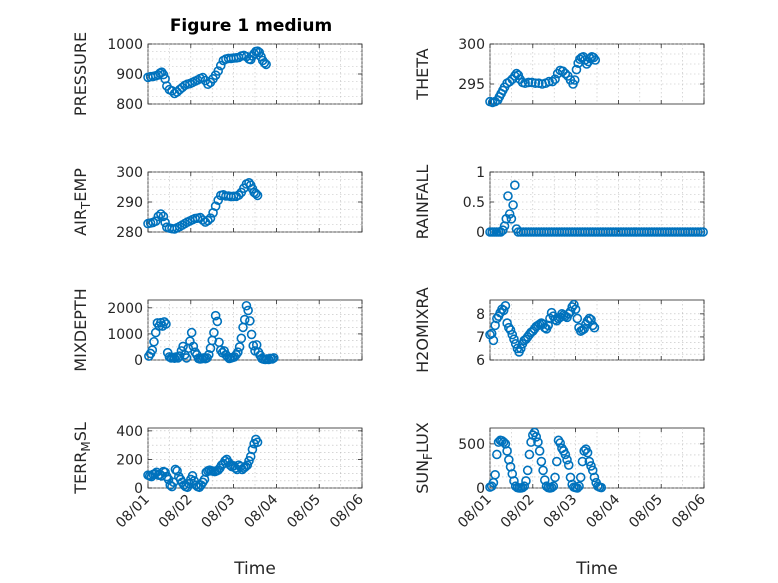 The image size is (778, 583). What do you see at coordinates (129, 460) in the screenshot?
I see `y-tick-label: 200` at bounding box center [129, 460].